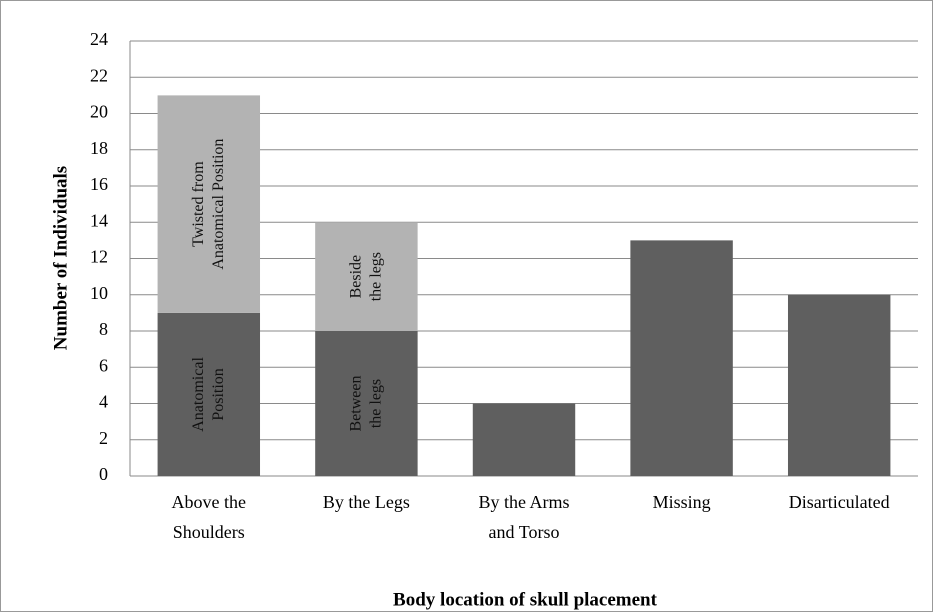 The image size is (933, 612). I want to click on y-tick-label: 22, so click(99, 75).